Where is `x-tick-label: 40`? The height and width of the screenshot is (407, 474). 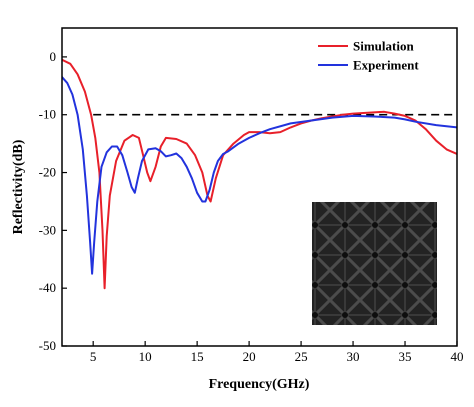 x-tick-label: 40 is located at coordinates (457, 356).